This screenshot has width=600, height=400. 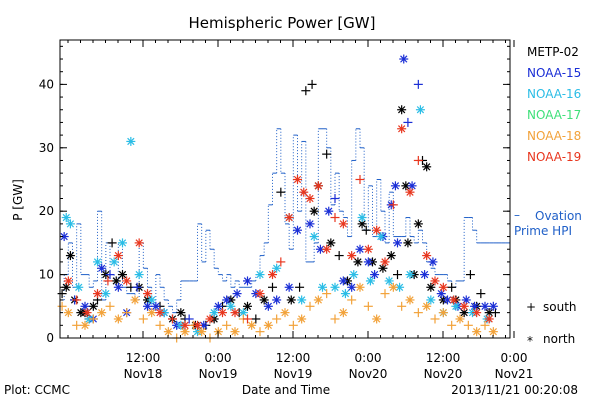 What do you see at coordinates (559, 339) in the screenshot?
I see `marker-legend-star-label: north` at bounding box center [559, 339].